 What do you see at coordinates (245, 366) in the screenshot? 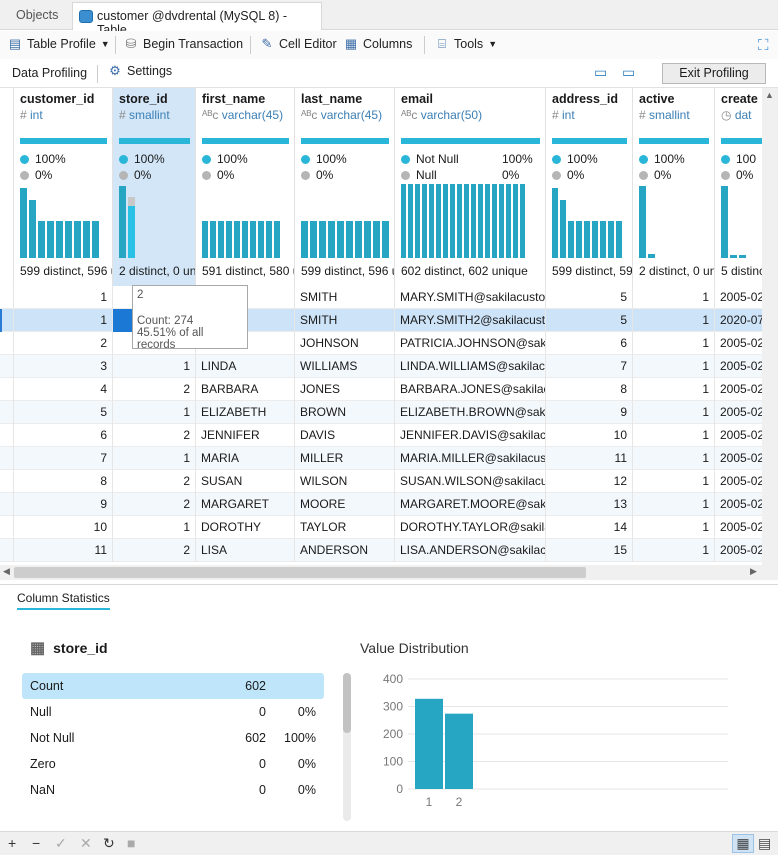
I see `cell-first_name: LINDA` at bounding box center [245, 366].